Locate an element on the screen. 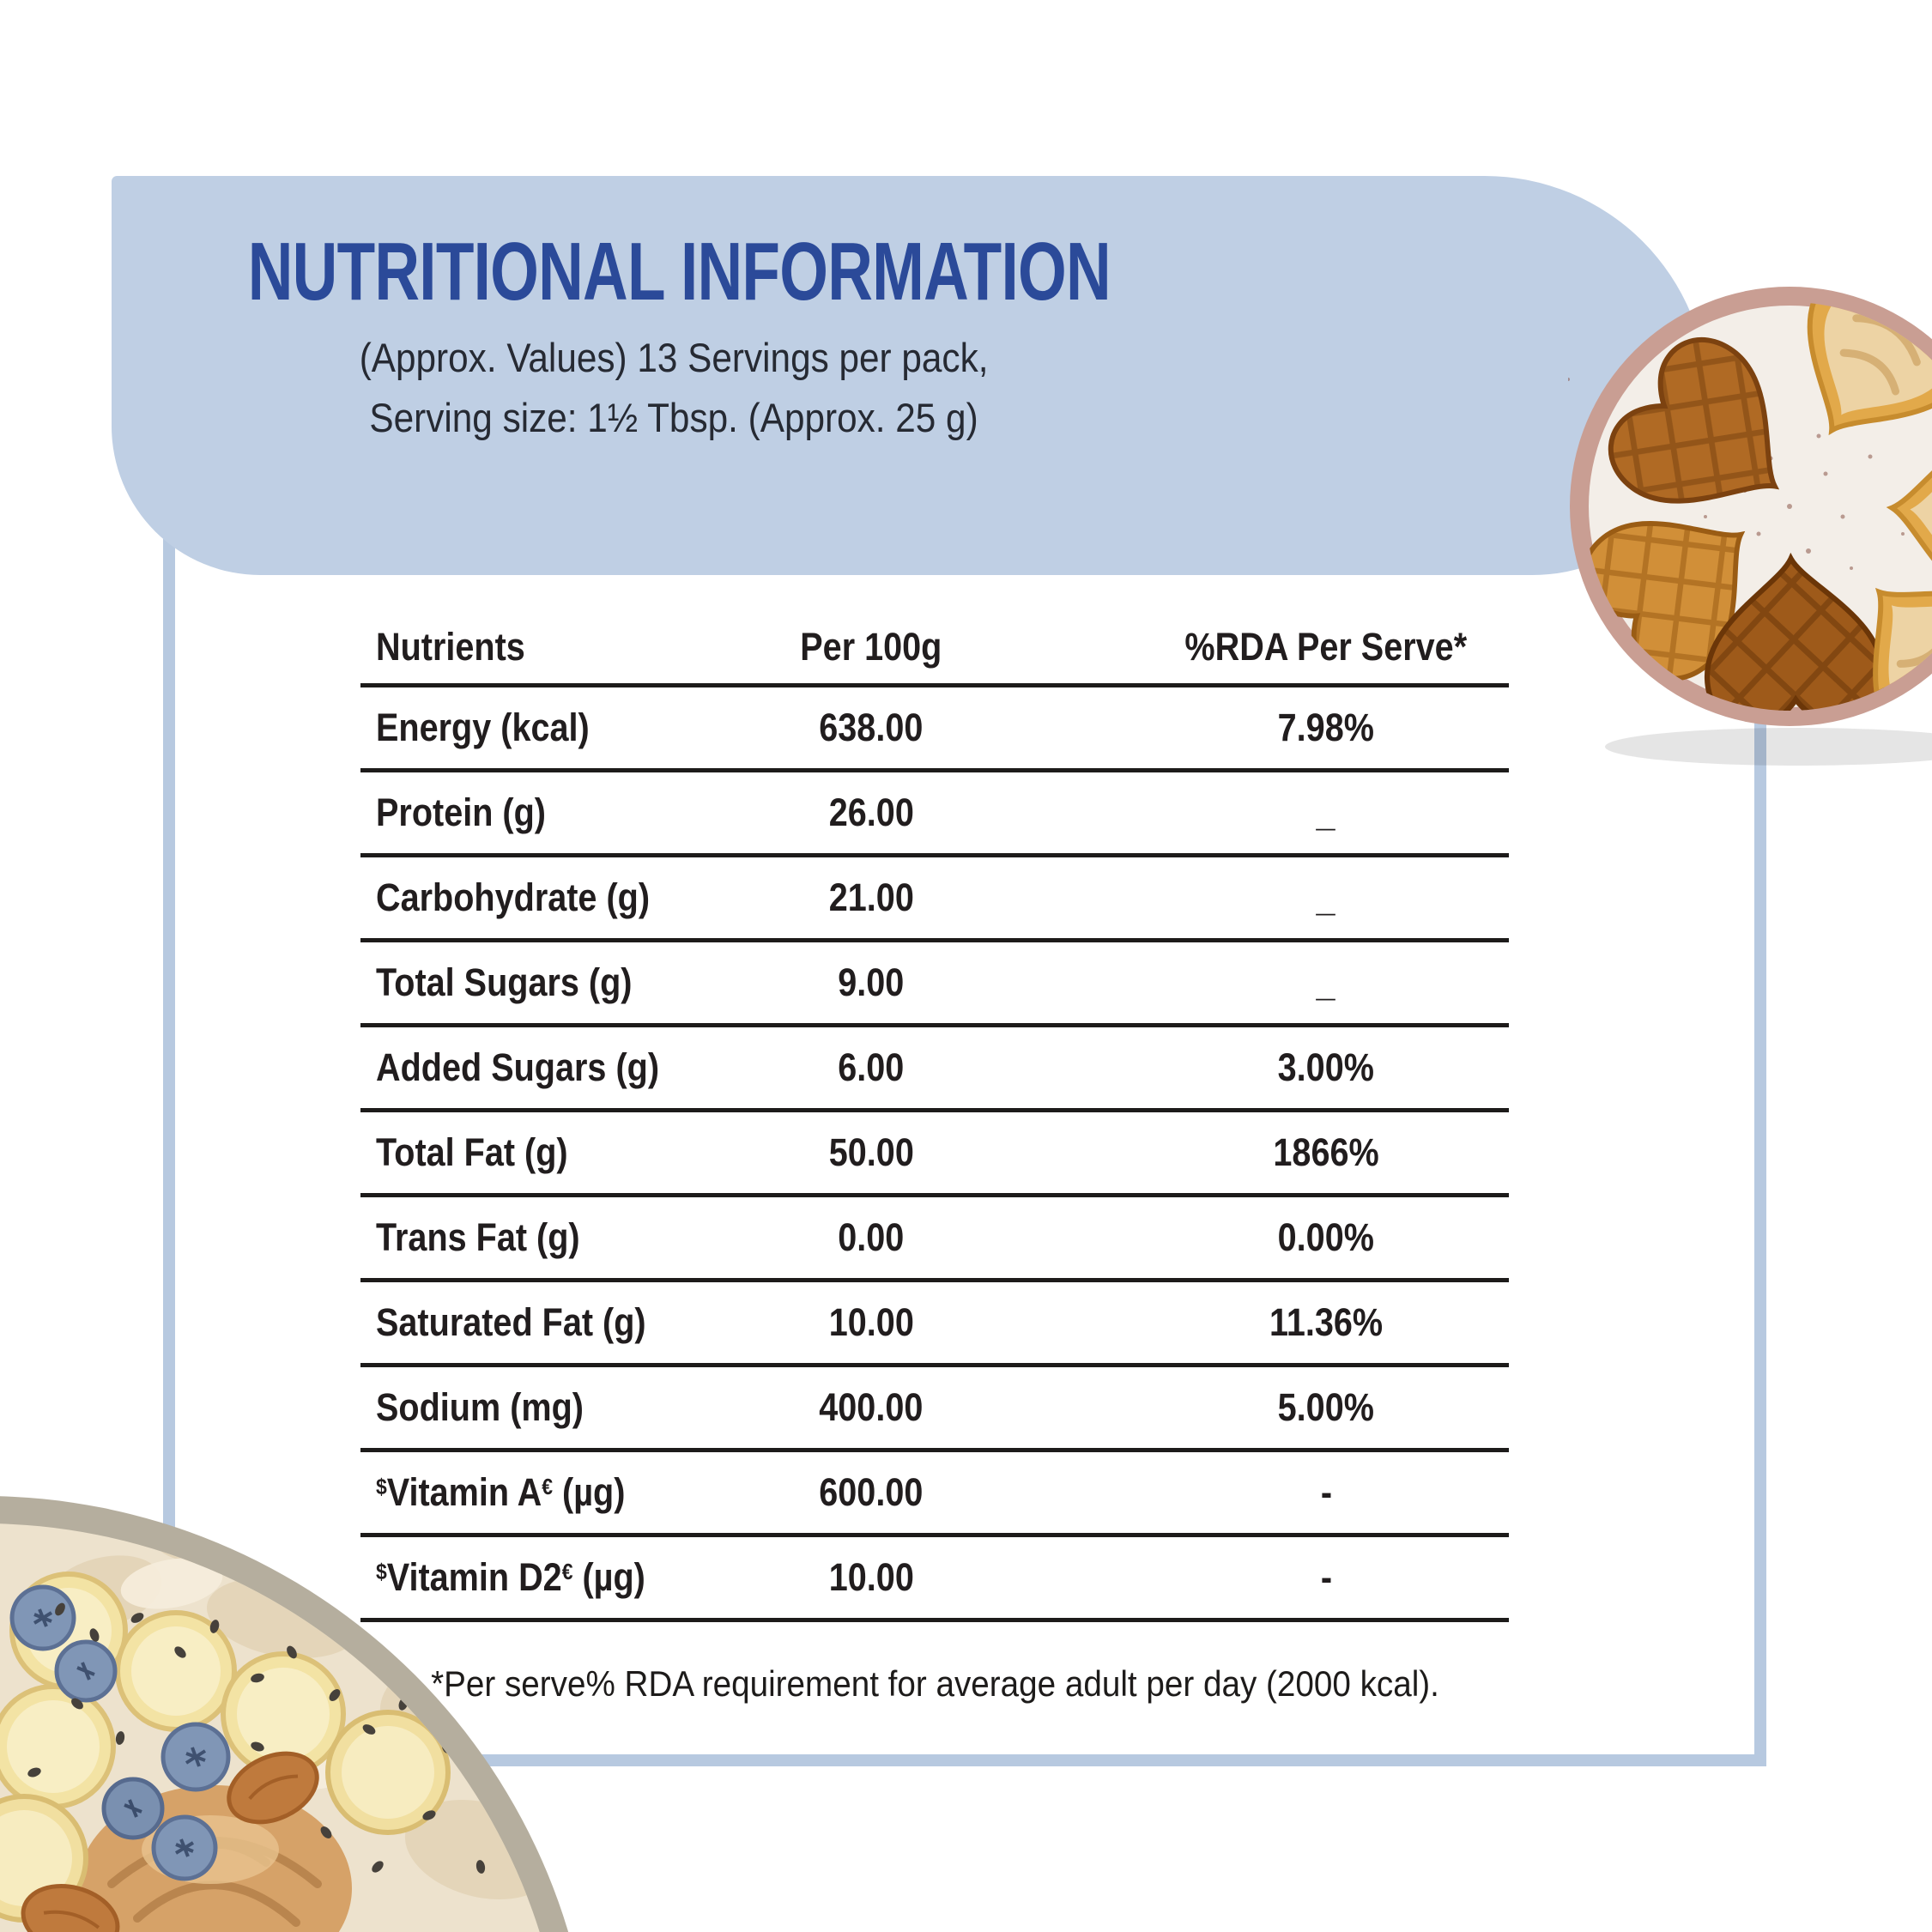  table-row: $Vitamin D2€ (µg) 10.00 - is located at coordinates (934, 1580).